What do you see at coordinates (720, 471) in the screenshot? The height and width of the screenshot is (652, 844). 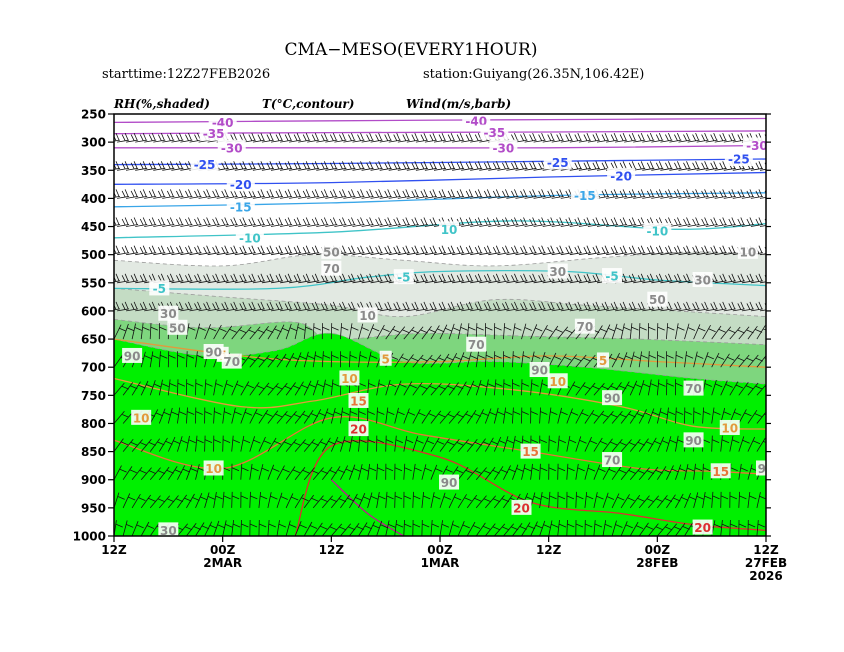 I see `temp-label-30: 15` at bounding box center [720, 471].